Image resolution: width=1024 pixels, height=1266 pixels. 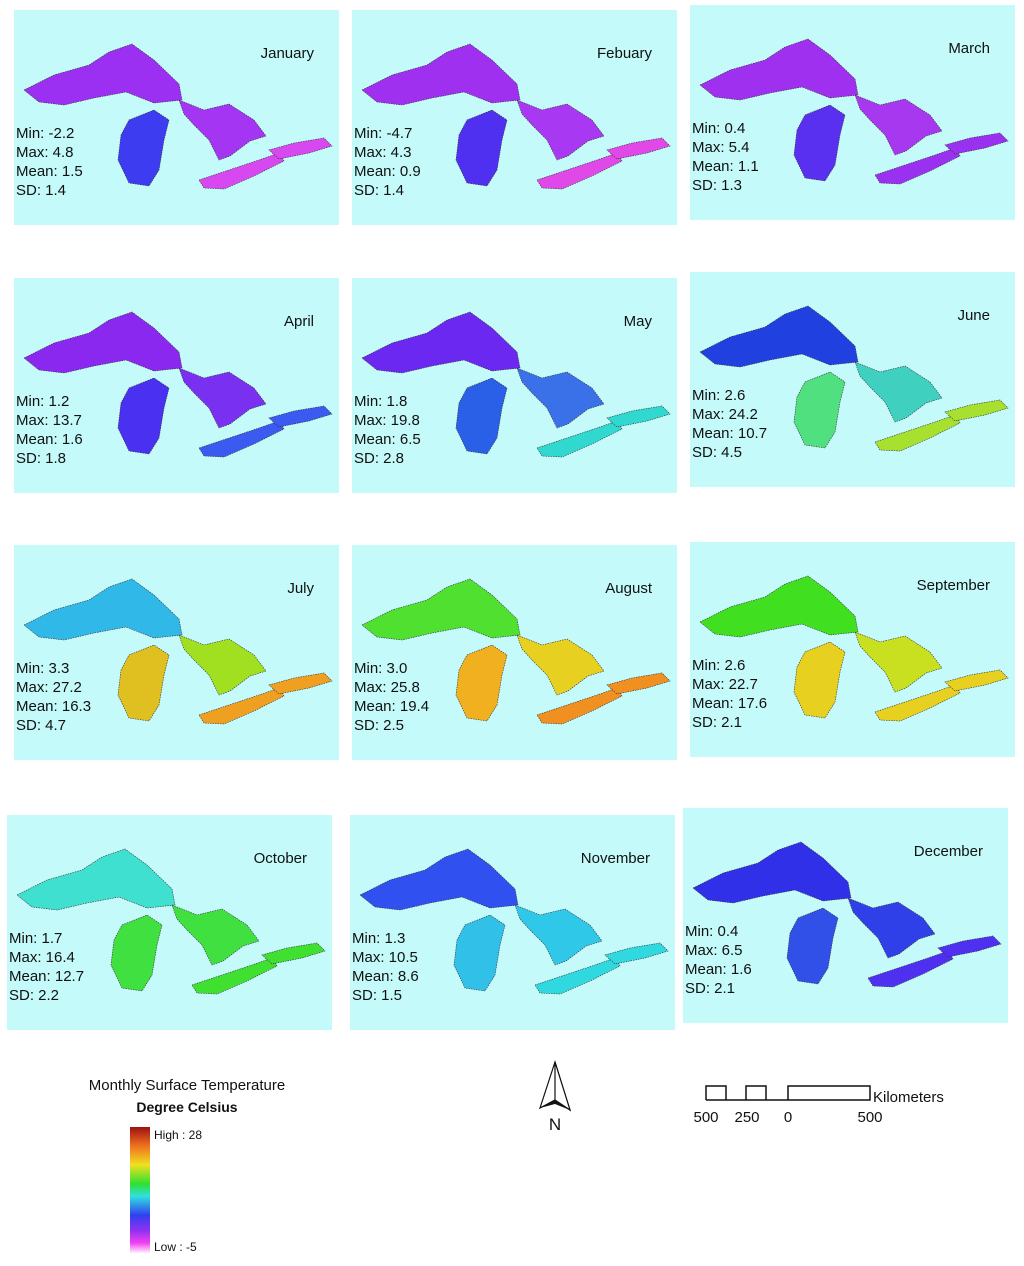 I want to click on legend-low: Low : -5, so click(x=175, y=1247).